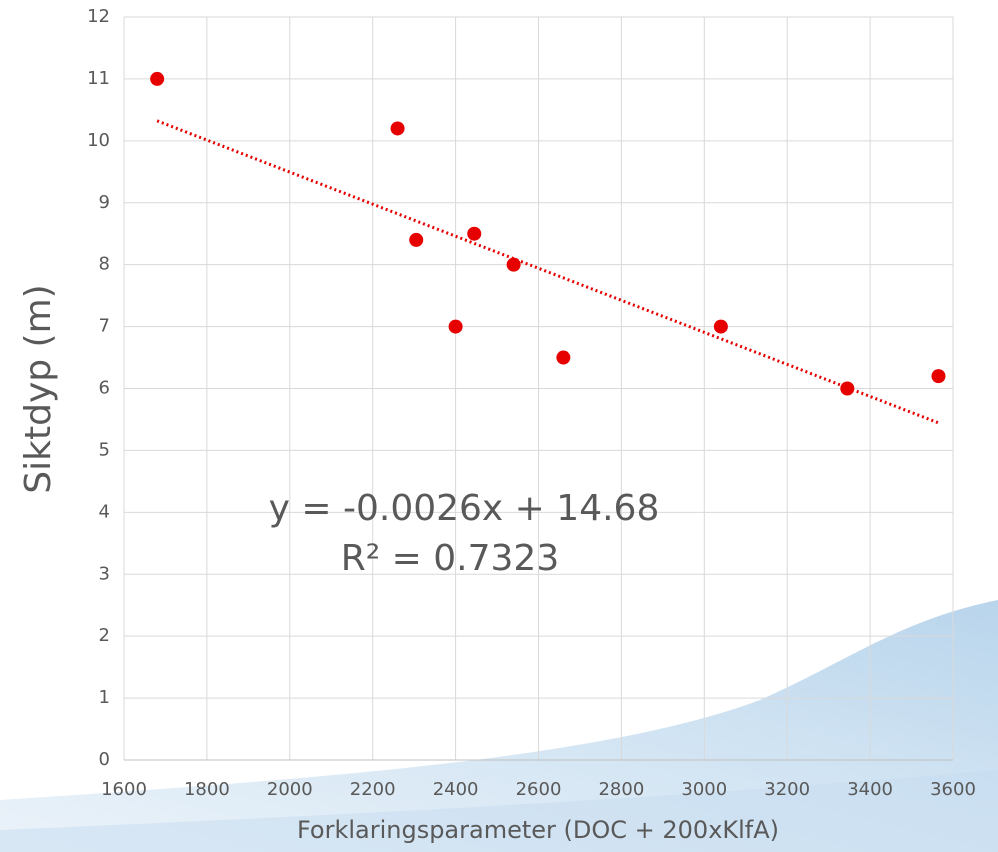 Image resolution: width=998 pixels, height=852 pixels. What do you see at coordinates (104, 635) in the screenshot?
I see `y-tick-label: 2` at bounding box center [104, 635].